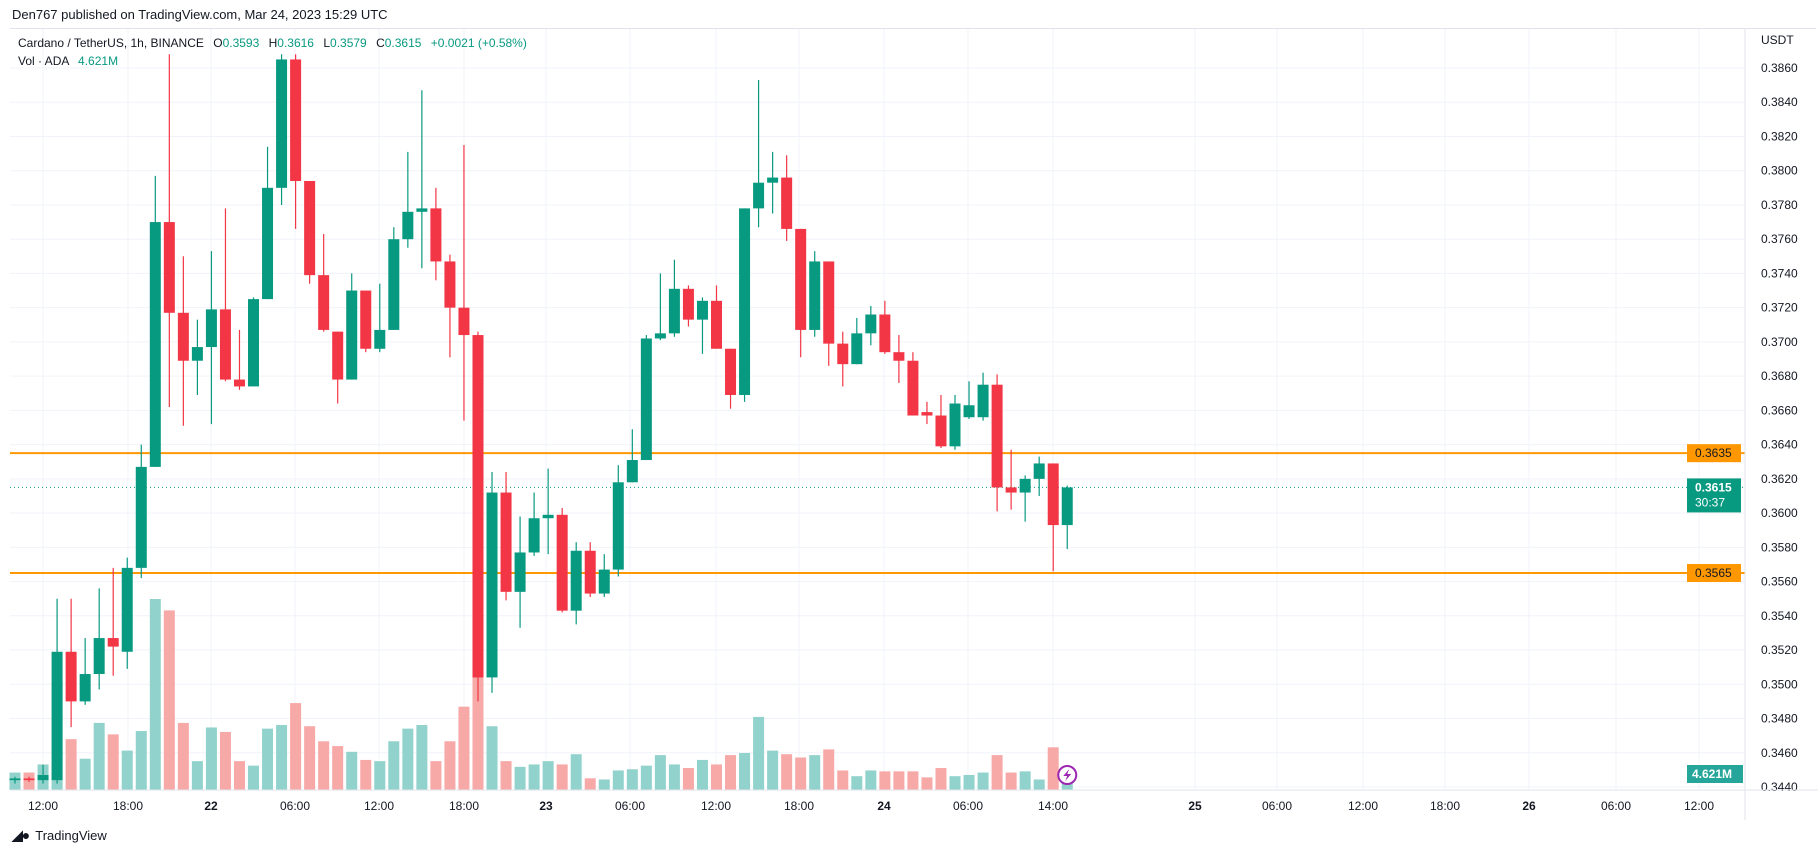 The image size is (1818, 853). I want to click on close-label: C, so click(380, 43).